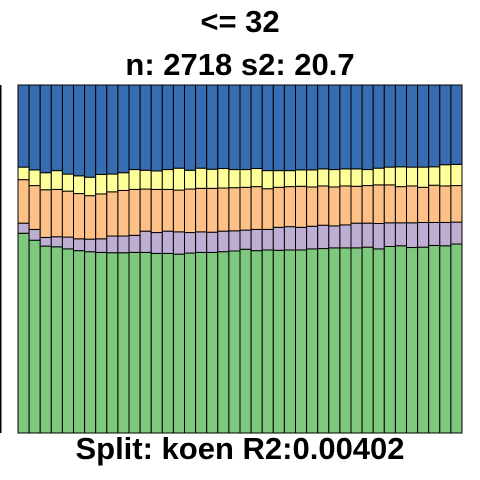  What do you see at coordinates (240, 21) in the screenshot?
I see `chart-title-line-1: <= 32` at bounding box center [240, 21].